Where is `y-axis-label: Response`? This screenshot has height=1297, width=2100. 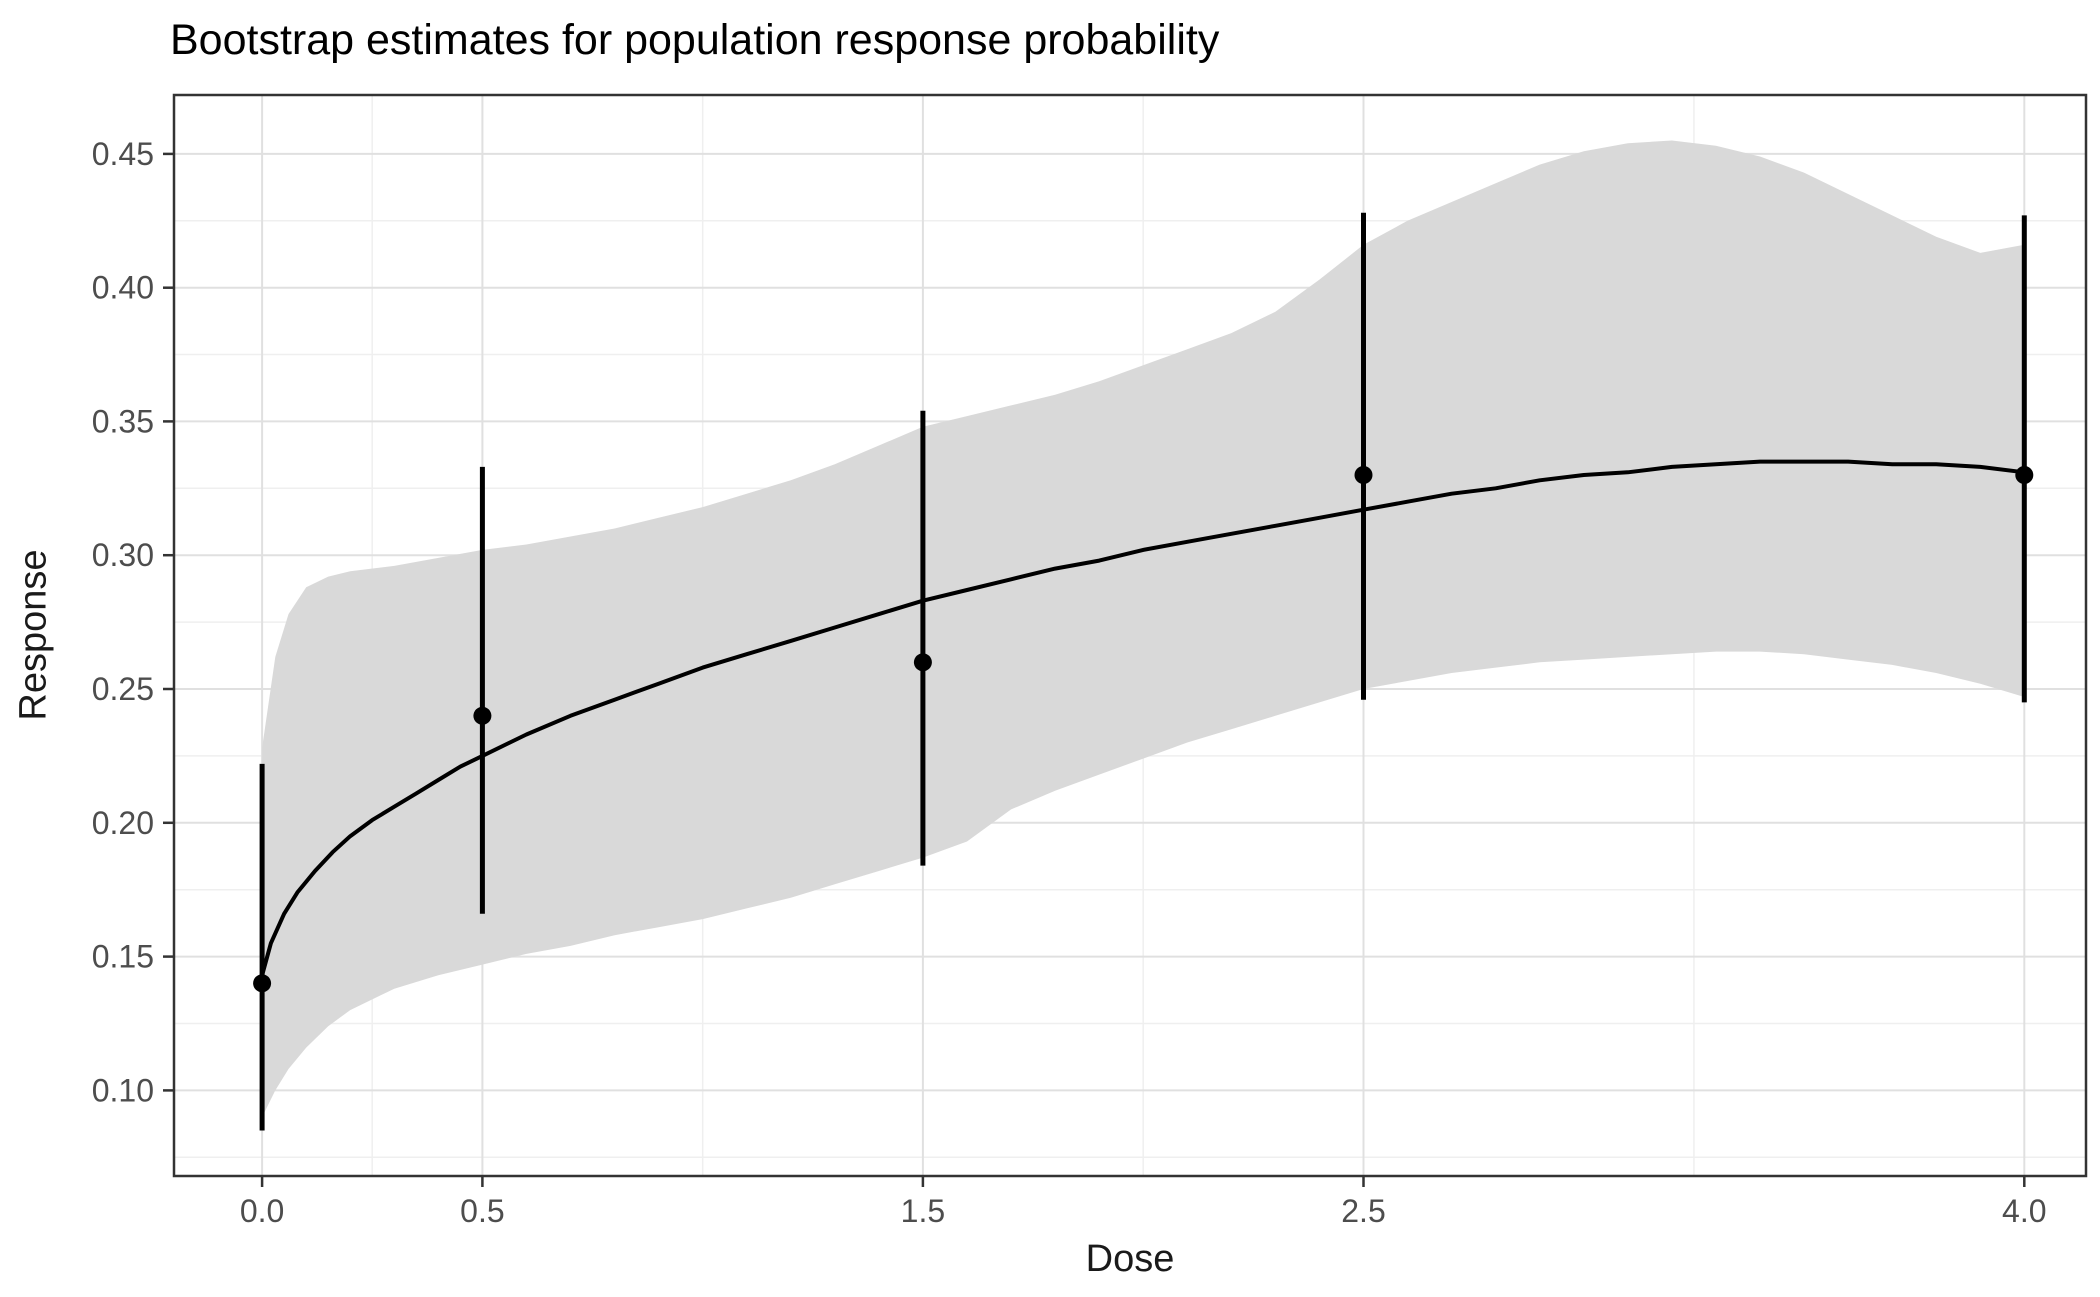
y-axis-label: Response is located at coordinates (33, 635).